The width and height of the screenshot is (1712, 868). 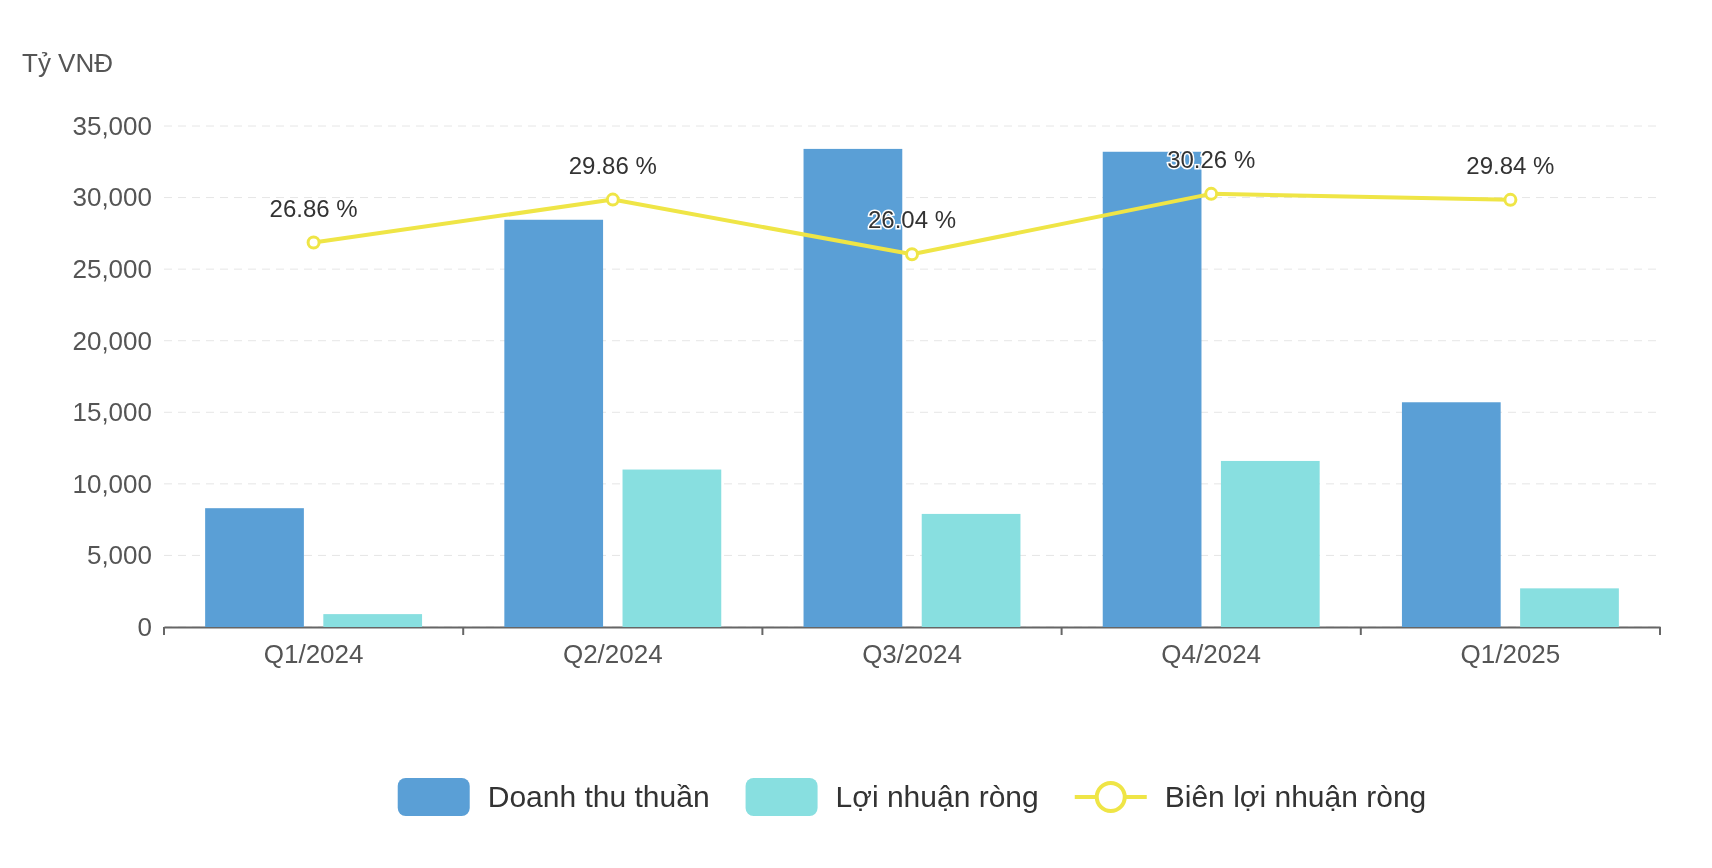 What do you see at coordinates (313, 208) in the screenshot?
I see `data-label: 26.86 %` at bounding box center [313, 208].